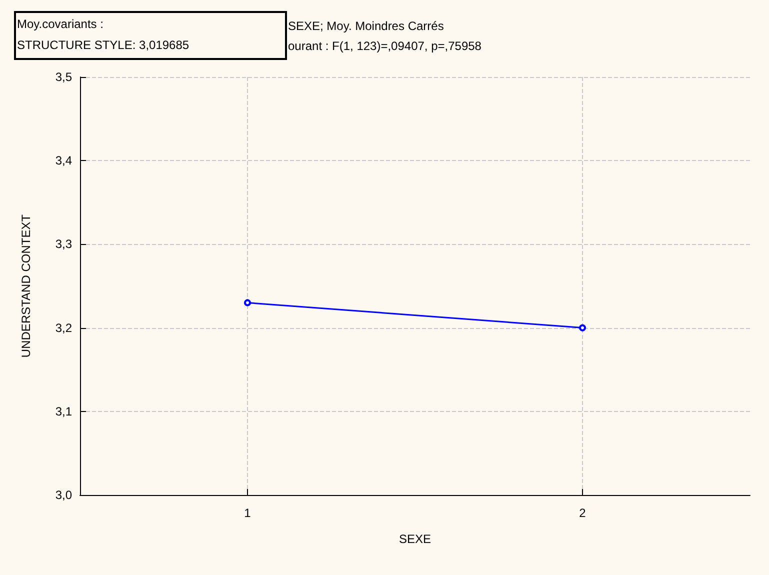 The height and width of the screenshot is (575, 769). What do you see at coordinates (63, 327) in the screenshot?
I see `y-tick-label: 3,2` at bounding box center [63, 327].